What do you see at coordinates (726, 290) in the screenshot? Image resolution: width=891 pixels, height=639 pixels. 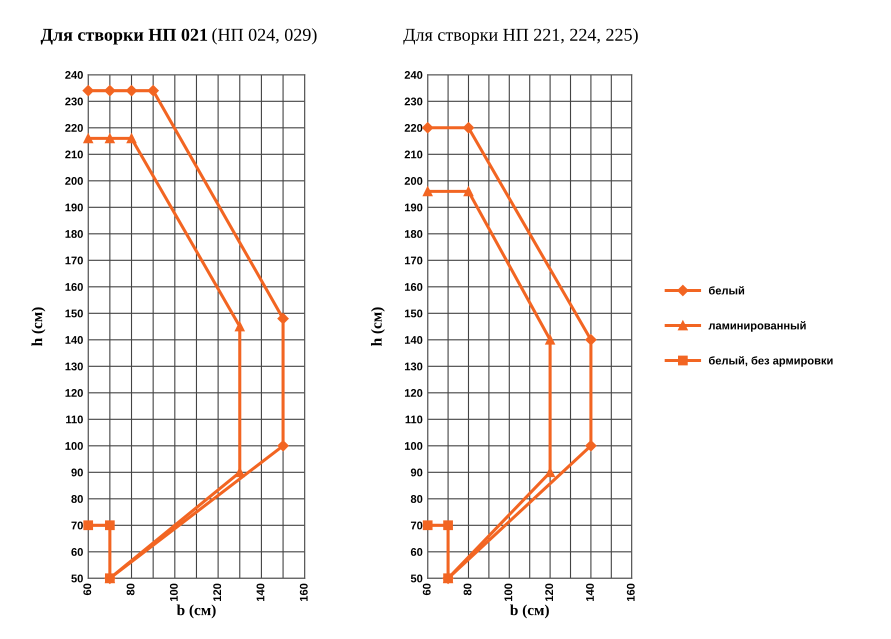 I see `legend-label: белый` at bounding box center [726, 290].